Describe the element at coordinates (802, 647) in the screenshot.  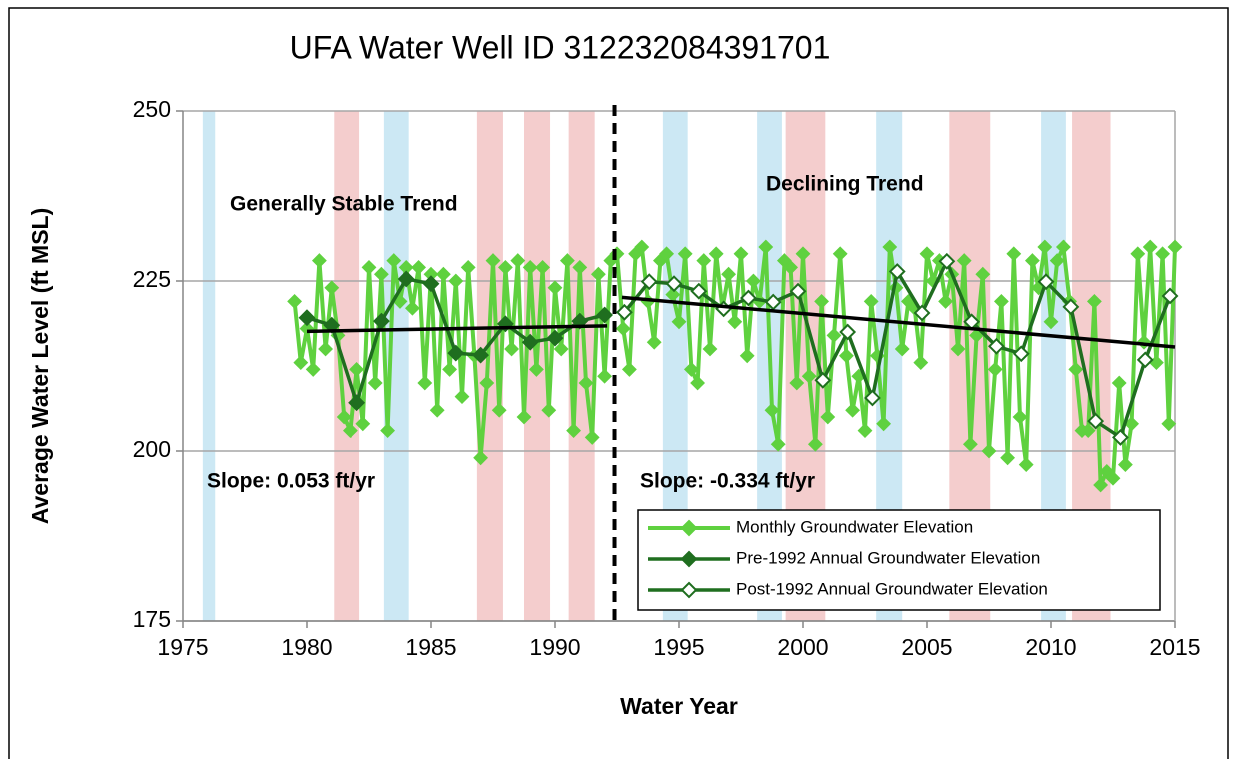
I see `x-tick-label: 2000` at that location.